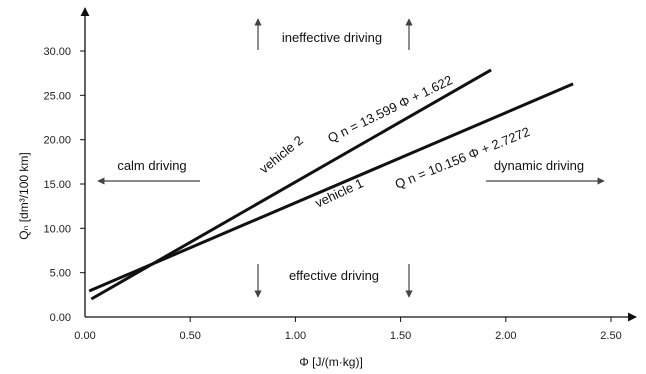 The image size is (646, 374). Describe the element at coordinates (24, 195) in the screenshot. I see `y-axis-title: Qₙ [dm³/100 km]` at that location.